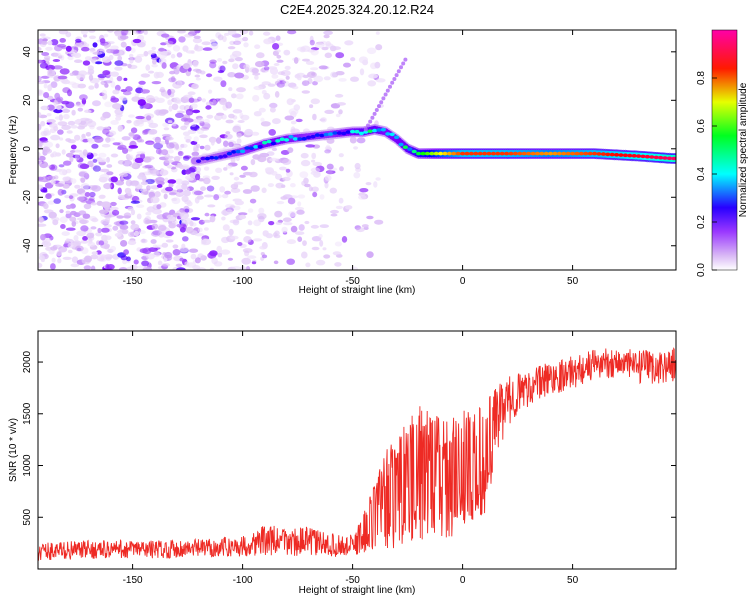 The width and height of the screenshot is (750, 600). I want to click on signal-streak, so click(405, 59).